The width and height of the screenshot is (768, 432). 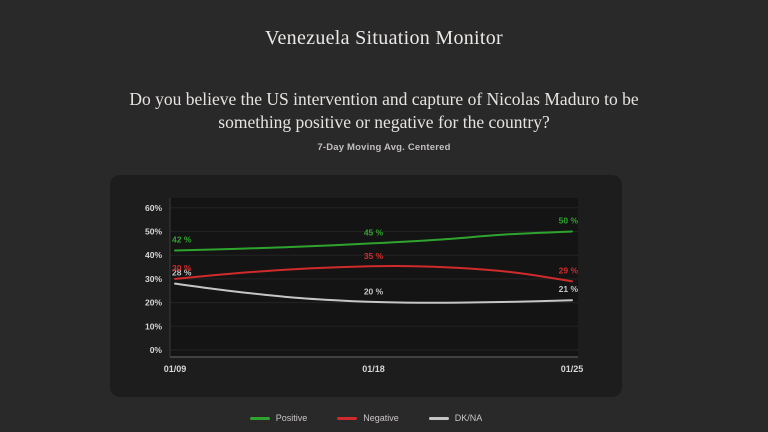 I want to click on x-tick-label: 01/18, so click(x=373, y=369).